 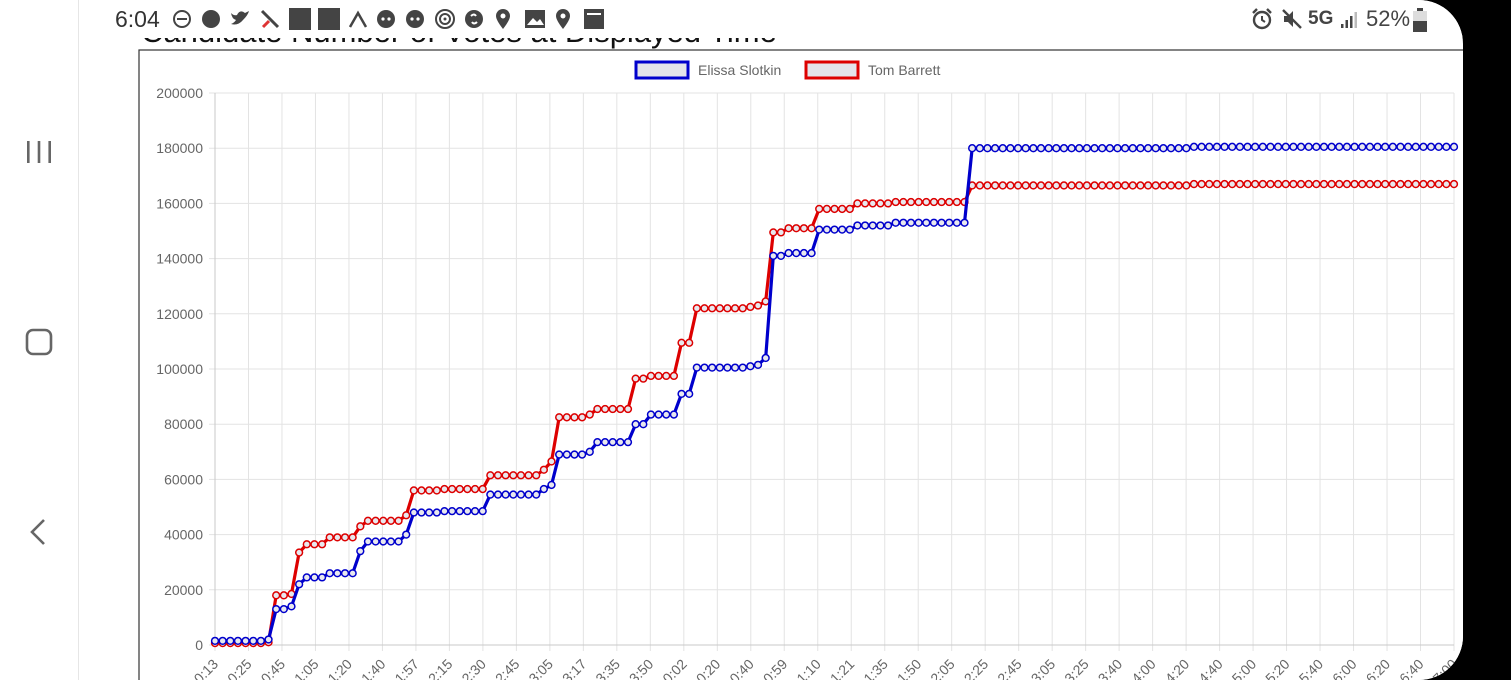 I want to click on app-icon, so click(x=300, y=19).